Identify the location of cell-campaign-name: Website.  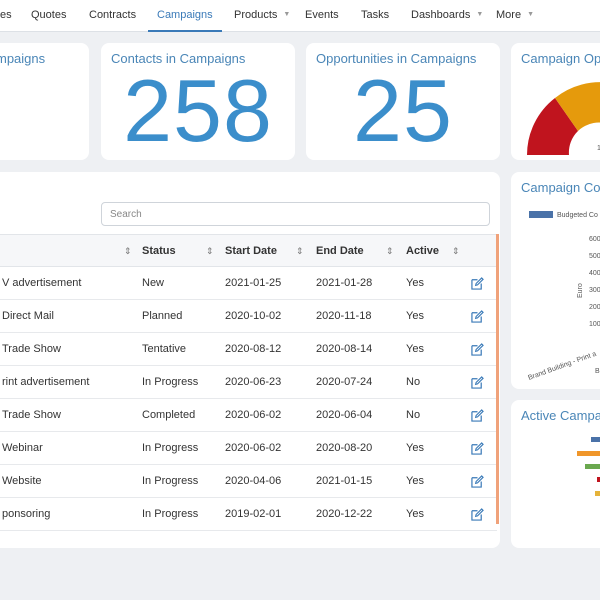
(22, 481).